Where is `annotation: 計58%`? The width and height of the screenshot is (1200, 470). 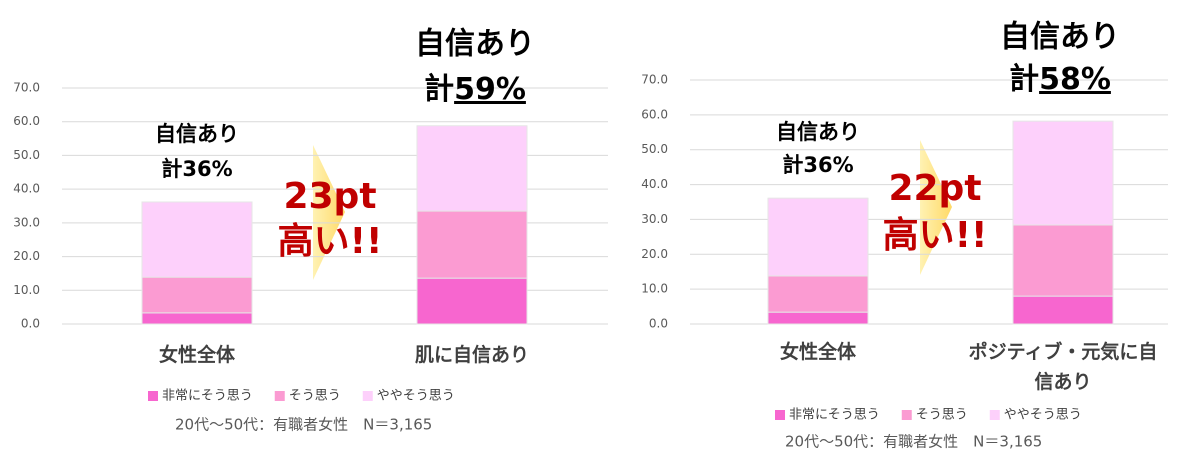
annotation: 計58% is located at coordinates (1060, 79).